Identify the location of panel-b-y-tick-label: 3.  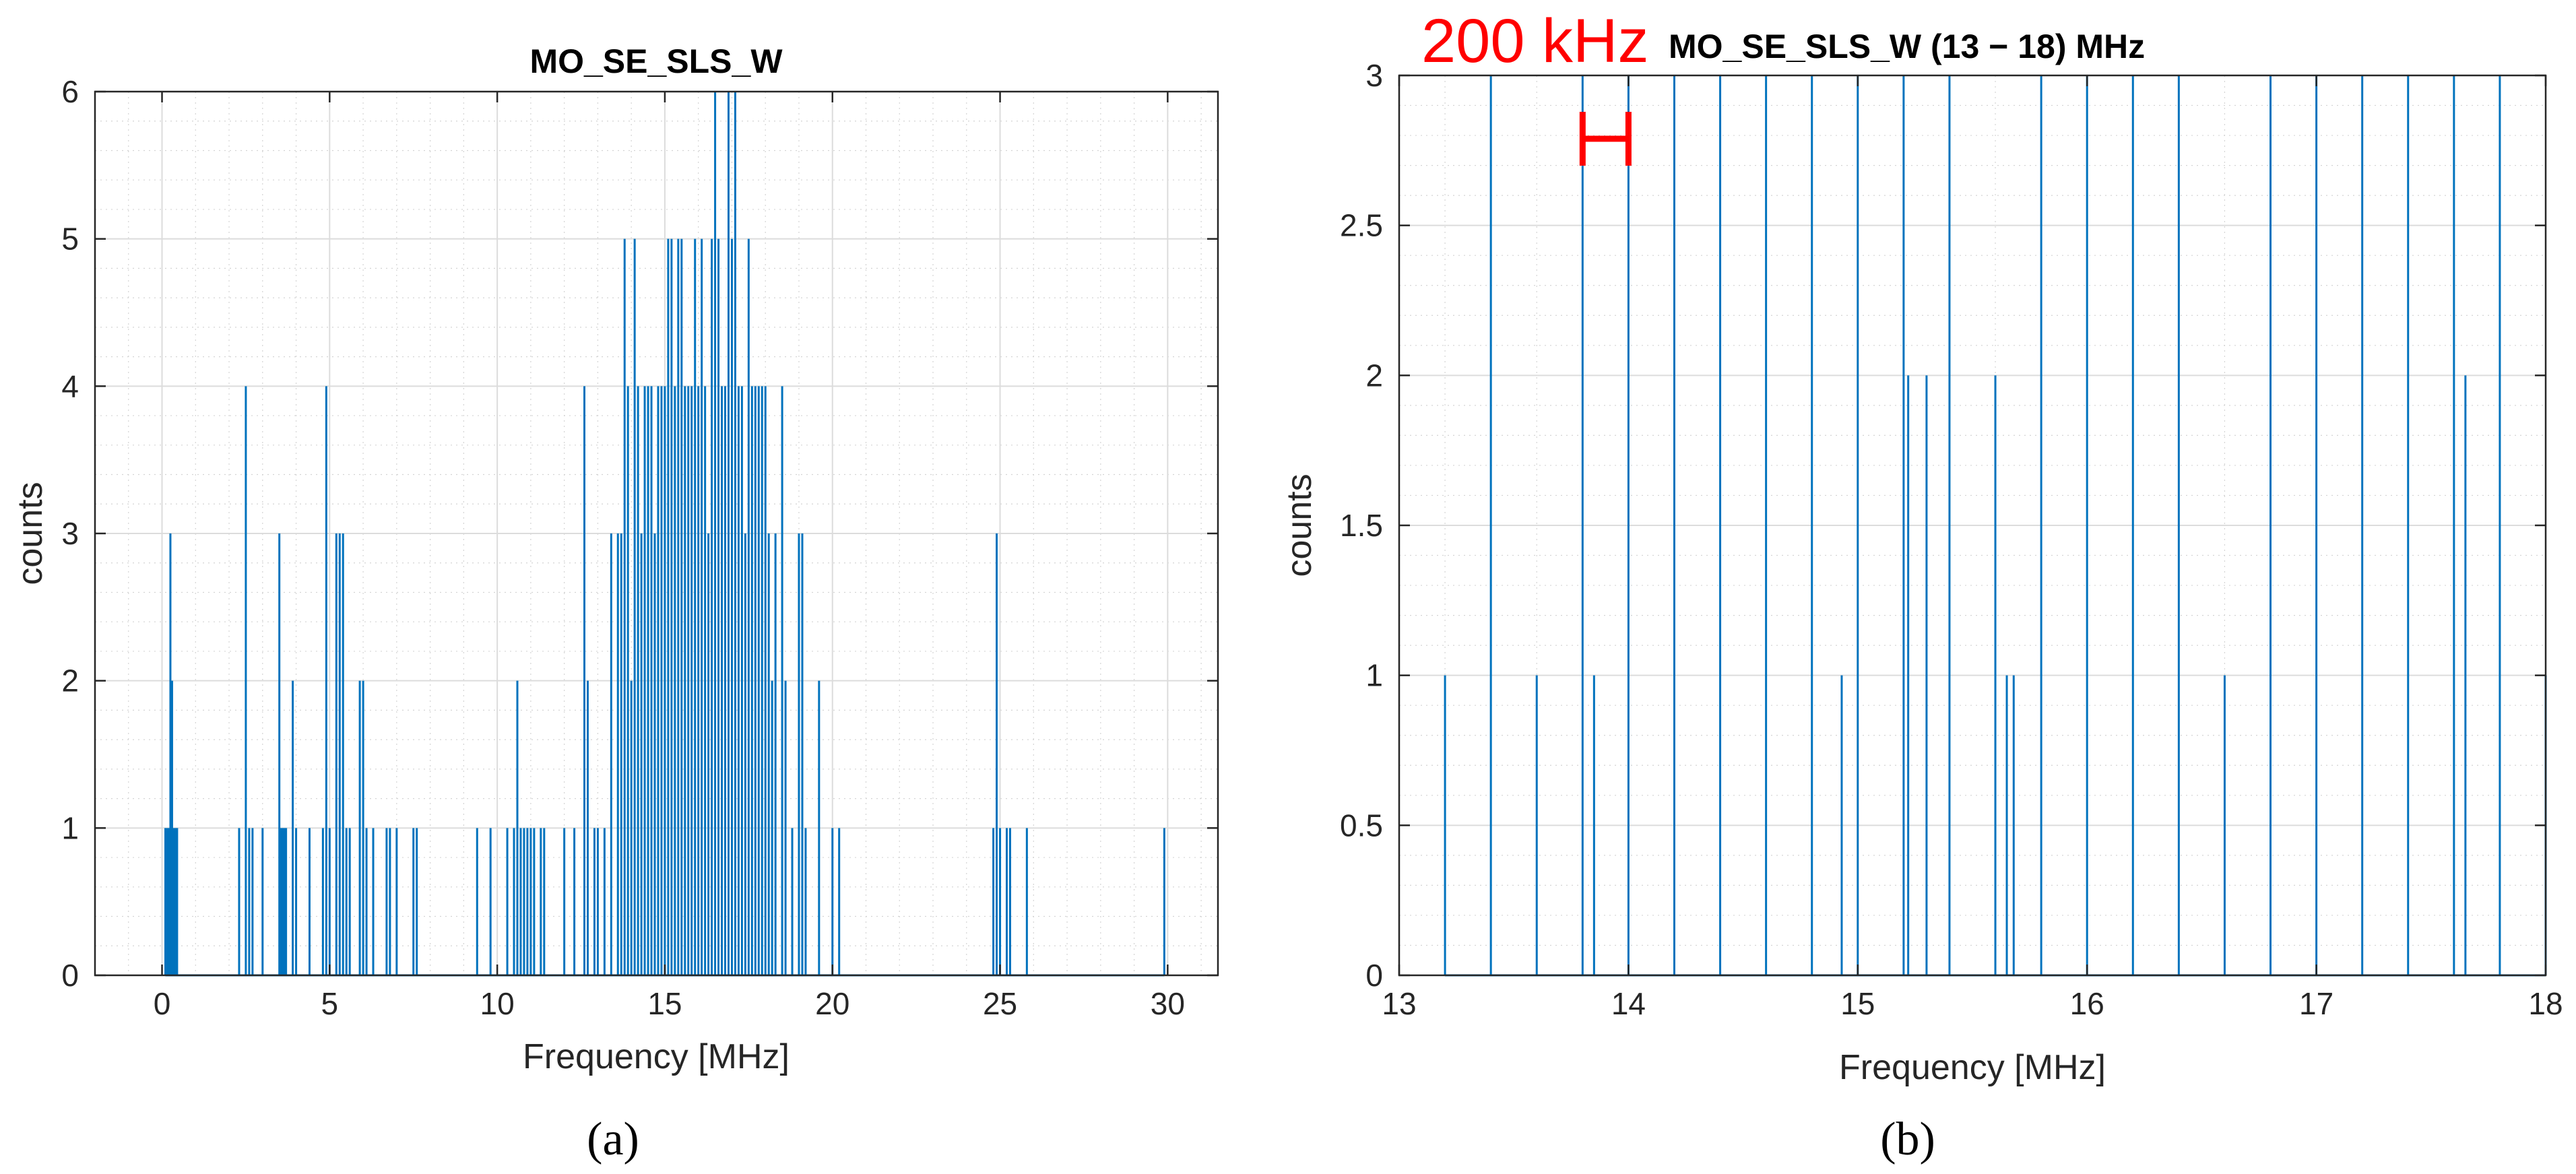
(1374, 75).